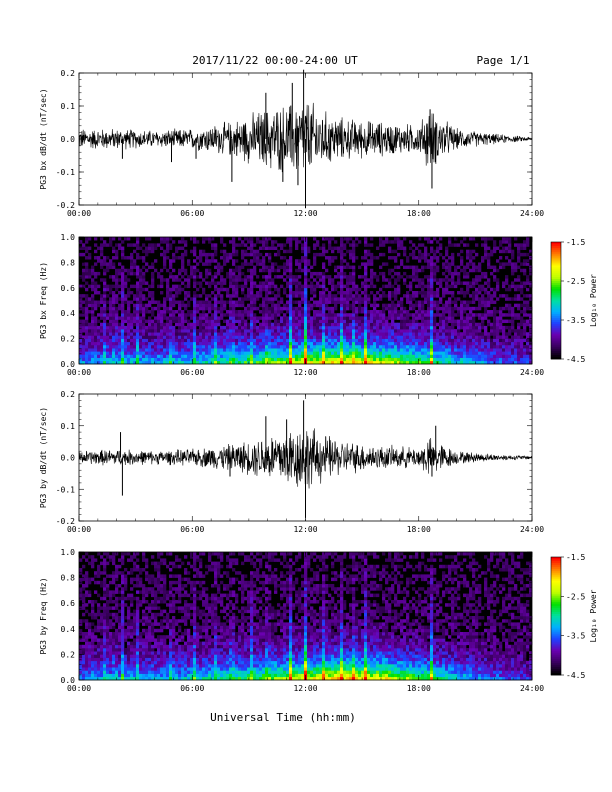 This screenshot has width=612, height=792. What do you see at coordinates (65, 172) in the screenshot?
I see `y-tick-label: -0.1` at bounding box center [65, 172].